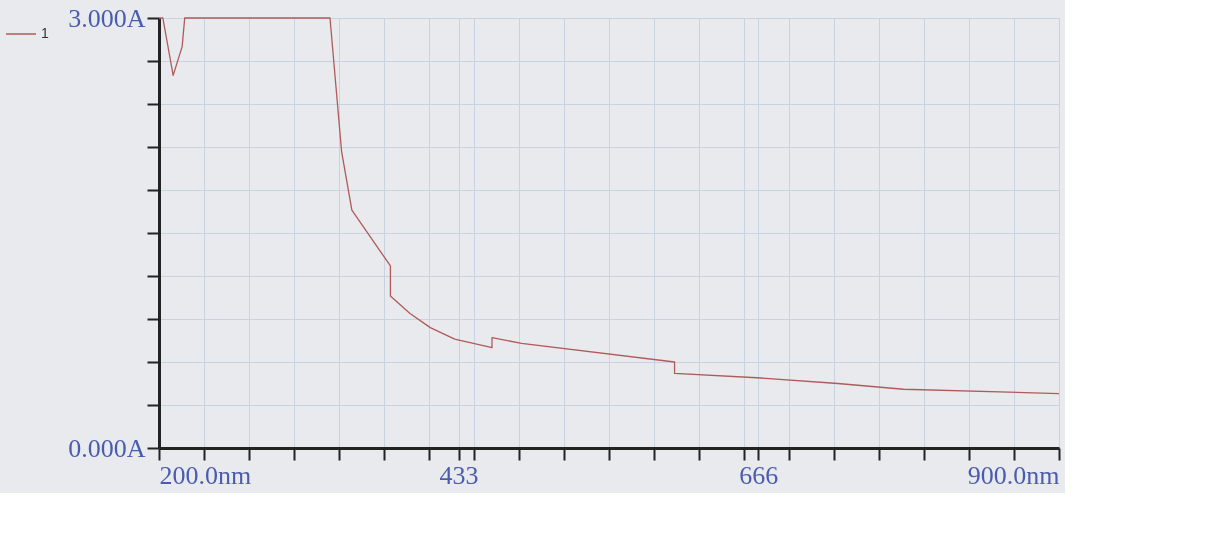 Image resolution: width=1219 pixels, height=533 pixels. Describe the element at coordinates (1013, 475) in the screenshot. I see `x-tick-label: 900.0nm` at that location.